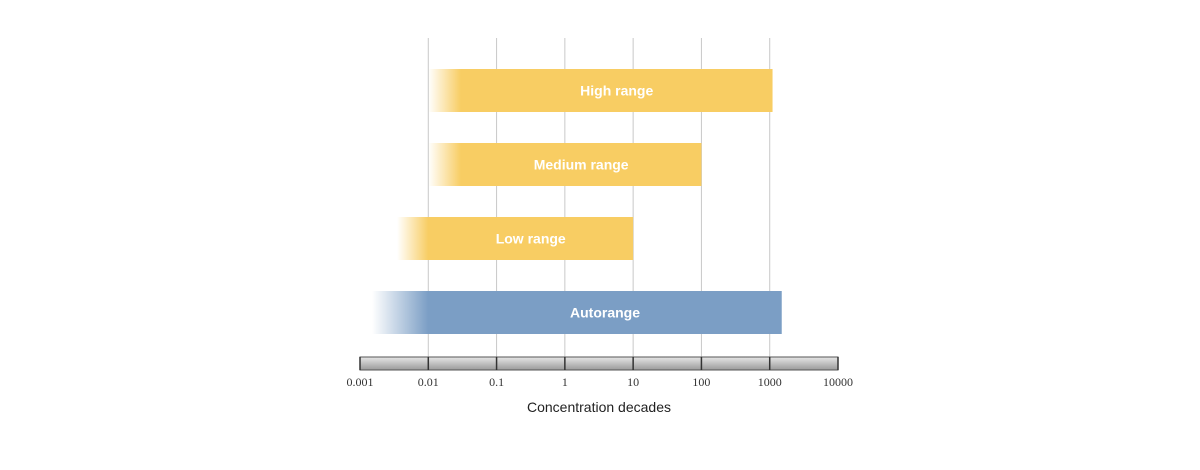  What do you see at coordinates (565, 382) in the screenshot?
I see `tick-label: 1` at bounding box center [565, 382].